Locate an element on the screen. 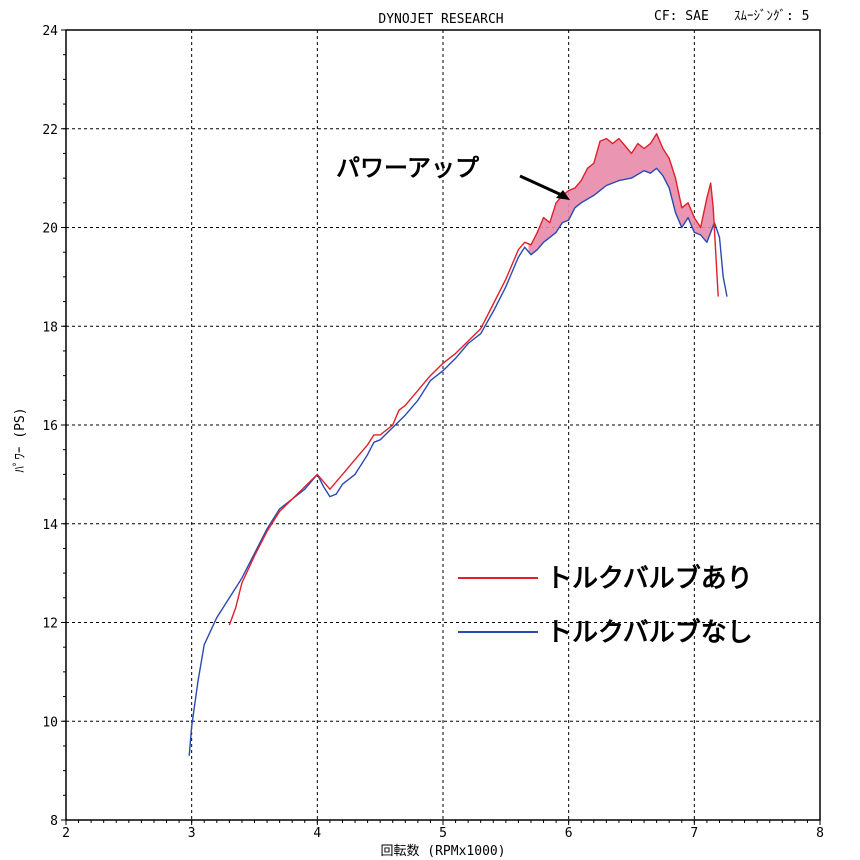 The width and height of the screenshot is (860, 860). chart-title: DYNOJET RESEARCH is located at coordinates (440, 19).